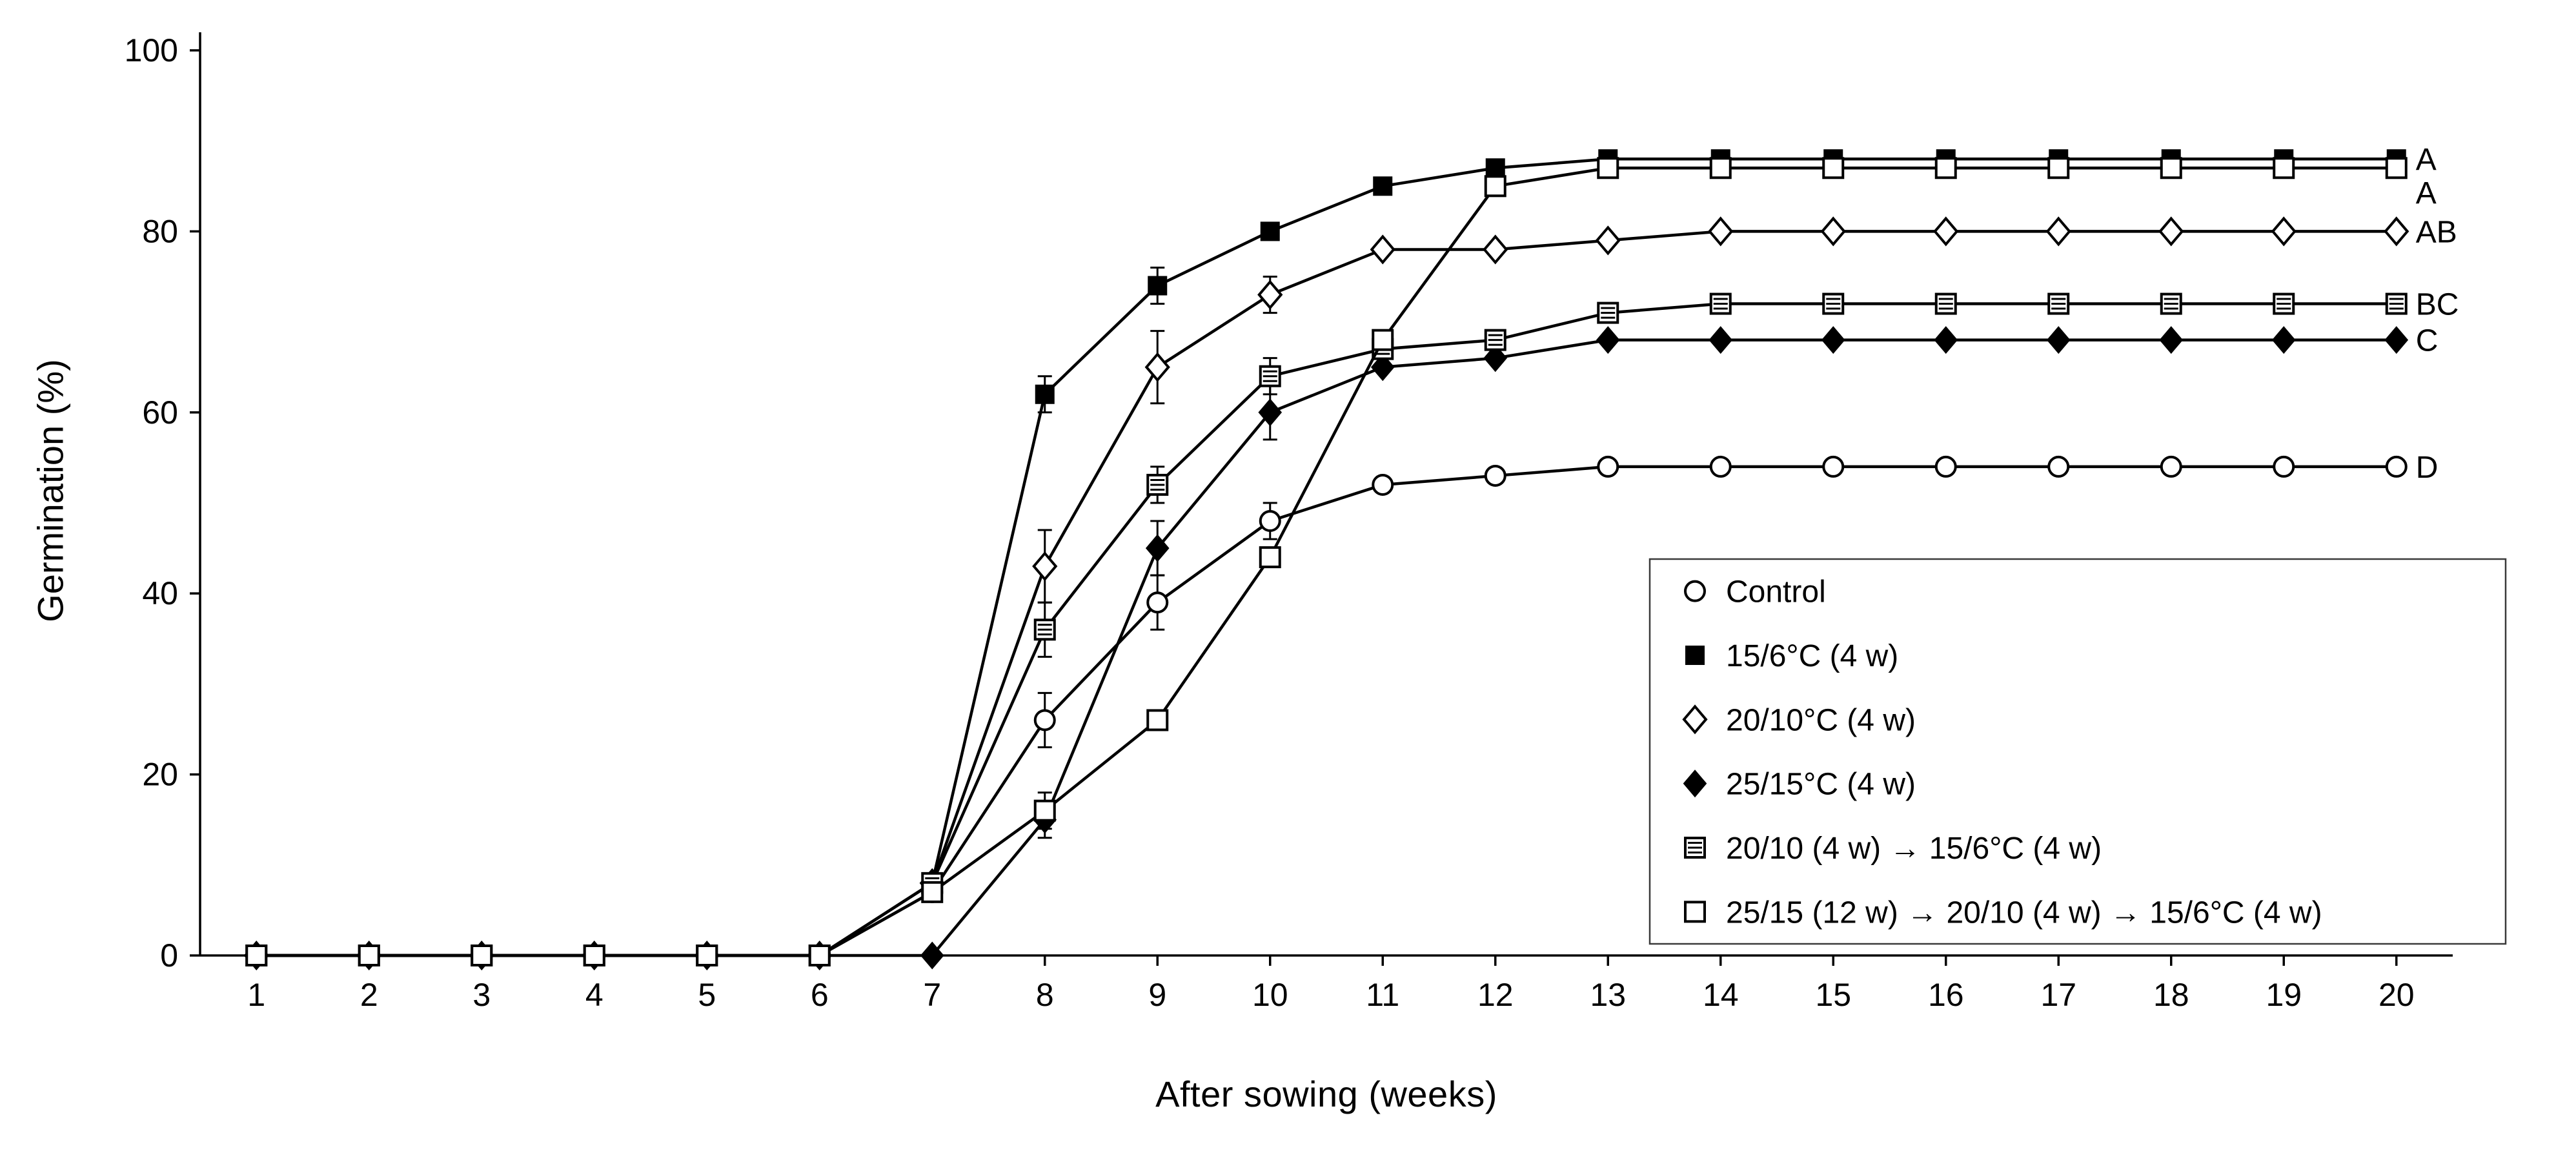 Image resolution: width=2576 pixels, height=1164 pixels. What do you see at coordinates (1721, 995) in the screenshot?
I see `x-tick-label: 14` at bounding box center [1721, 995].